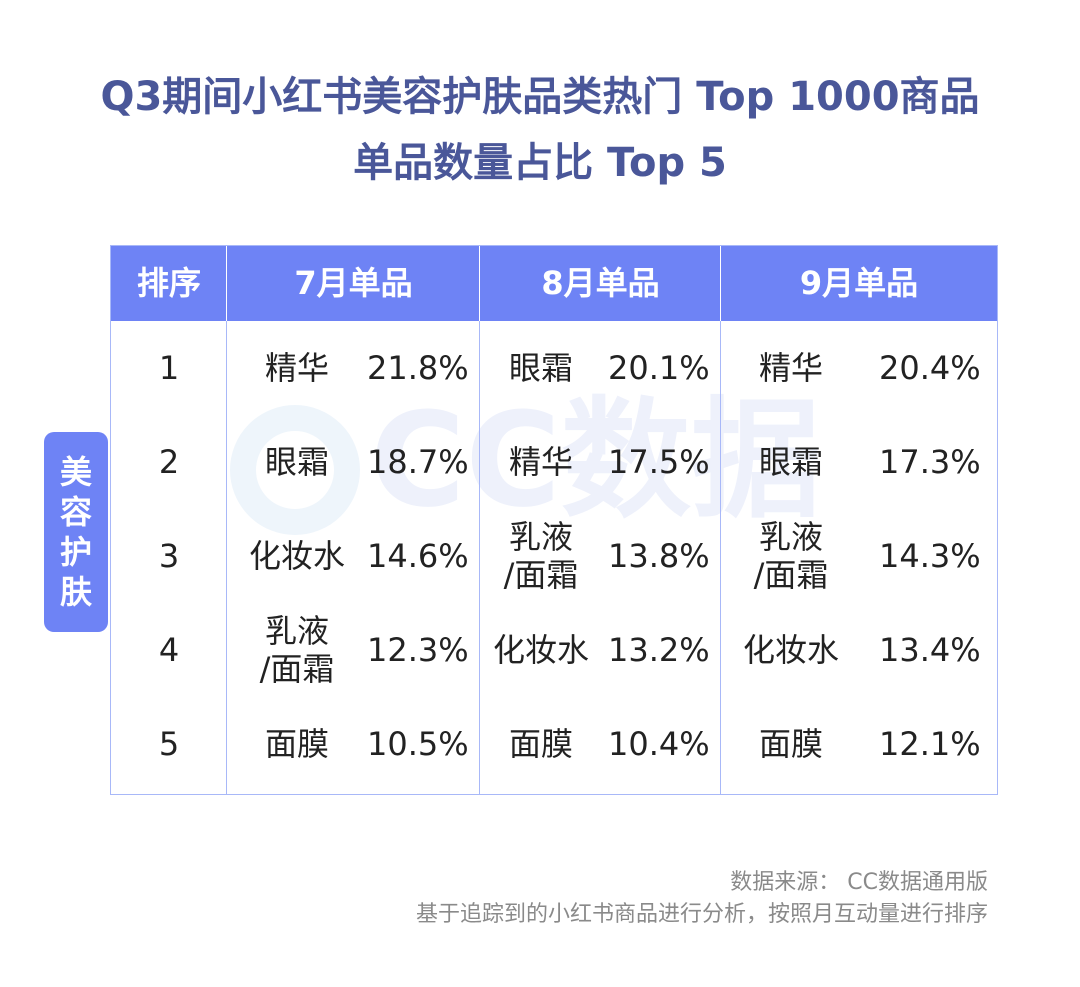  What do you see at coordinates (169, 744) in the screenshot?
I see `rank-cell: 5` at bounding box center [169, 744].